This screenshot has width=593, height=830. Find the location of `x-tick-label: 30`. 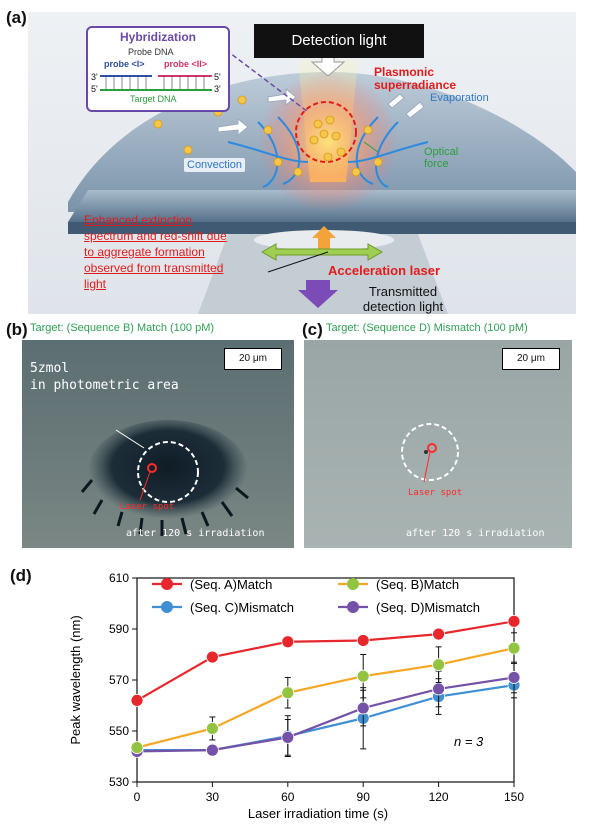

x-tick-label: 30 is located at coordinates (213, 797).